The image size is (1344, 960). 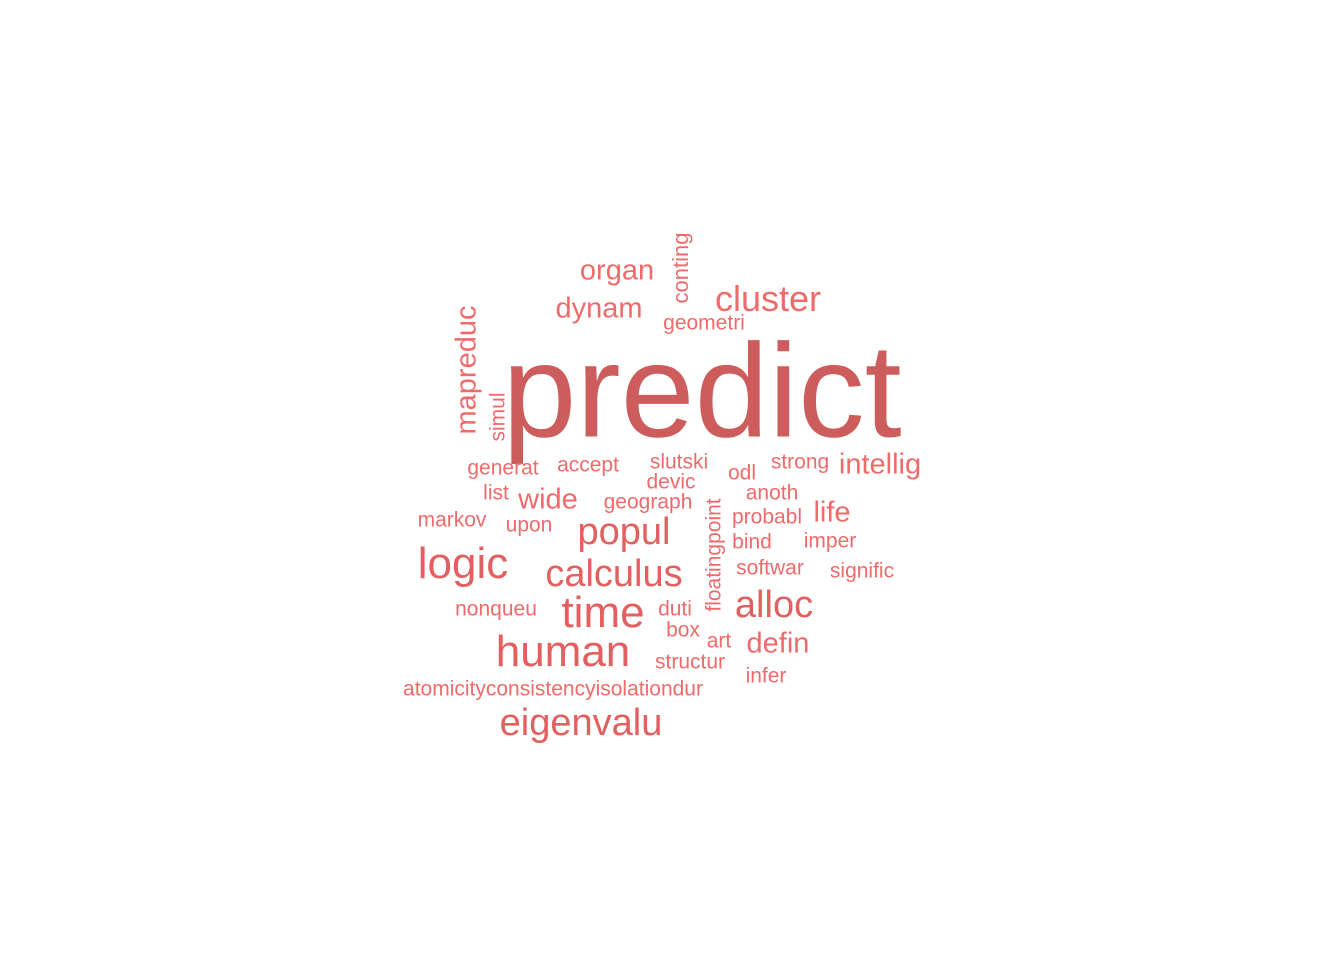 What do you see at coordinates (778, 643) in the screenshot?
I see `word-defin: defin` at bounding box center [778, 643].